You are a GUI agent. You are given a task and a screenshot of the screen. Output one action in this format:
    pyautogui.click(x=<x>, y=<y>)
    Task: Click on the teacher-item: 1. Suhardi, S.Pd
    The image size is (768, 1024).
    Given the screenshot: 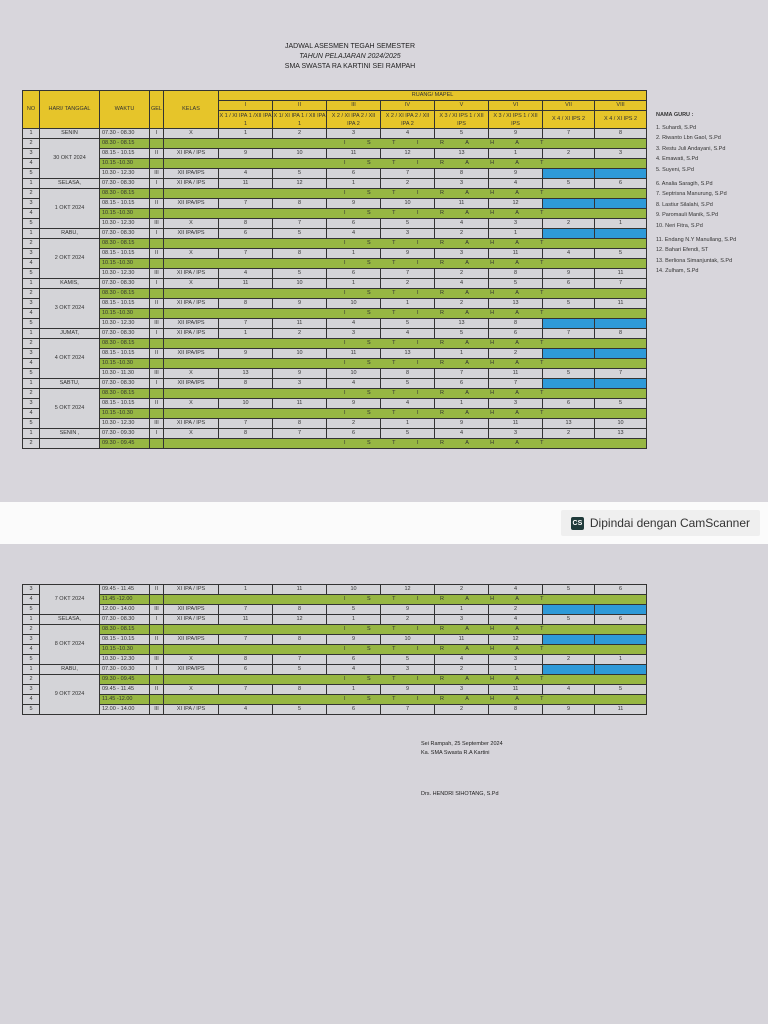 What is the action you would take?
    pyautogui.click(x=676, y=127)
    